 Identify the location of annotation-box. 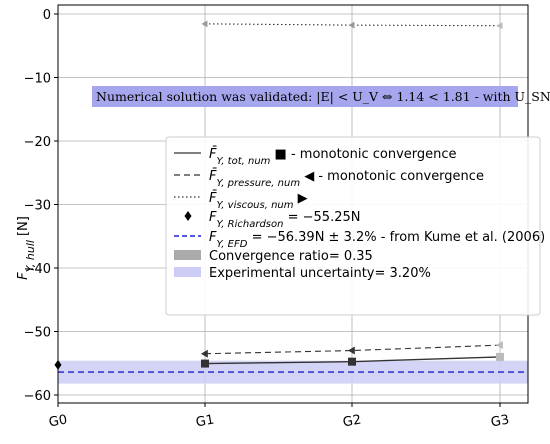
(305, 96).